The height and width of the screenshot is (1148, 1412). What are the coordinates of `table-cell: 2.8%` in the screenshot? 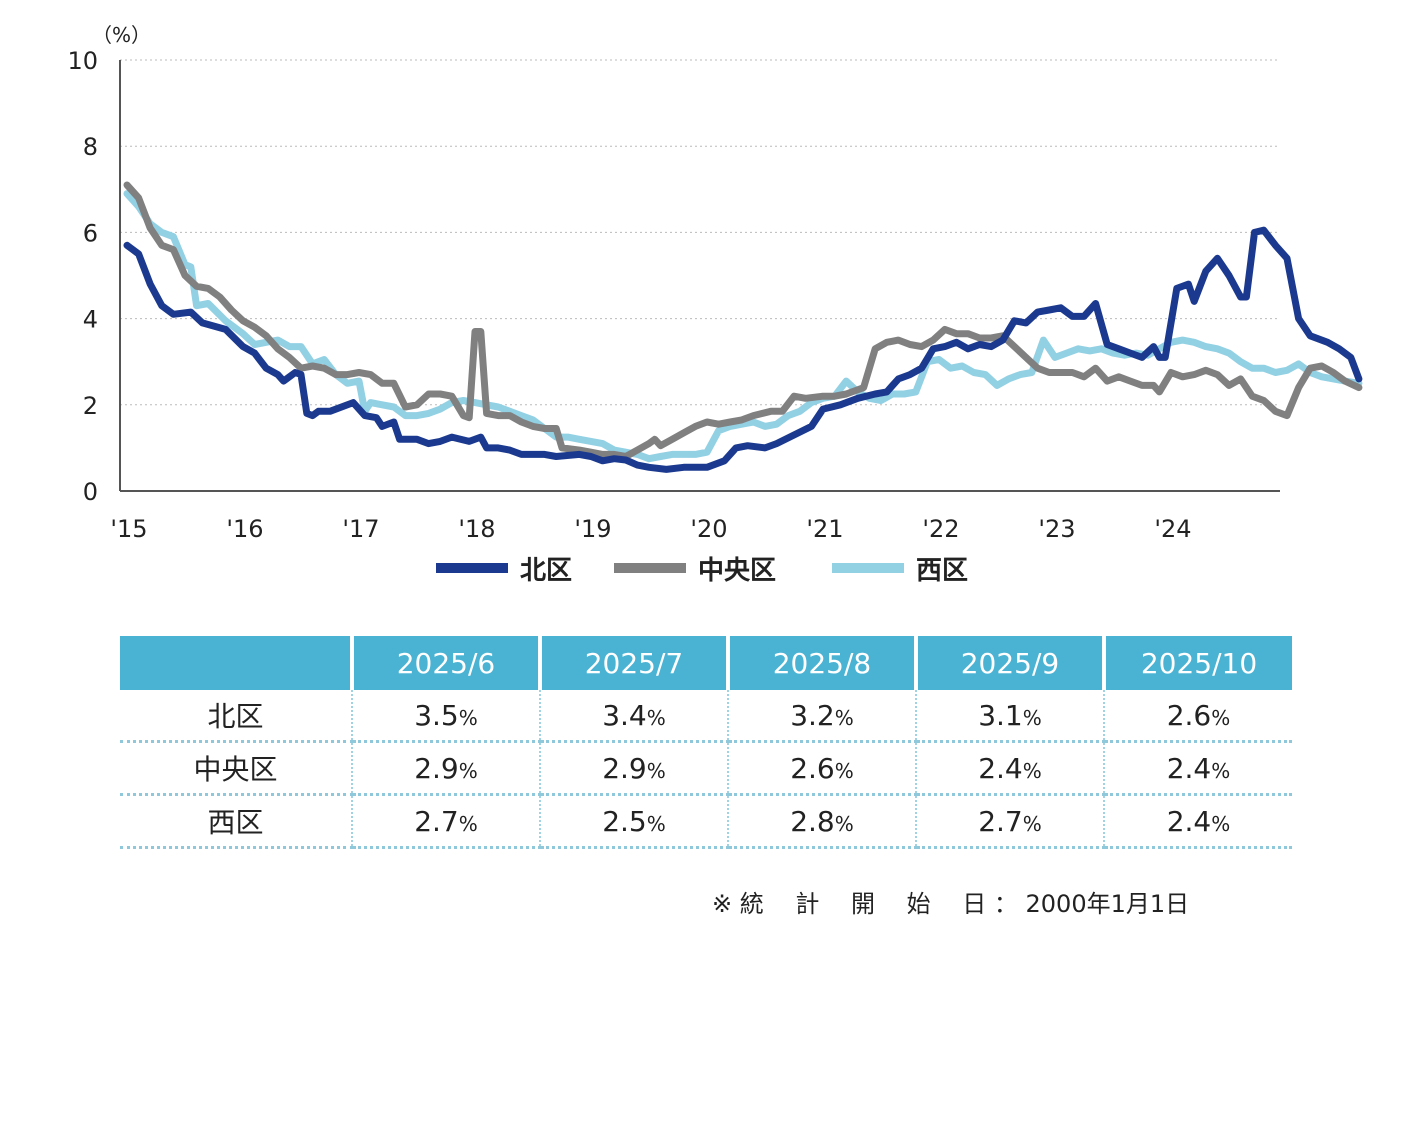 It's located at (821, 821).